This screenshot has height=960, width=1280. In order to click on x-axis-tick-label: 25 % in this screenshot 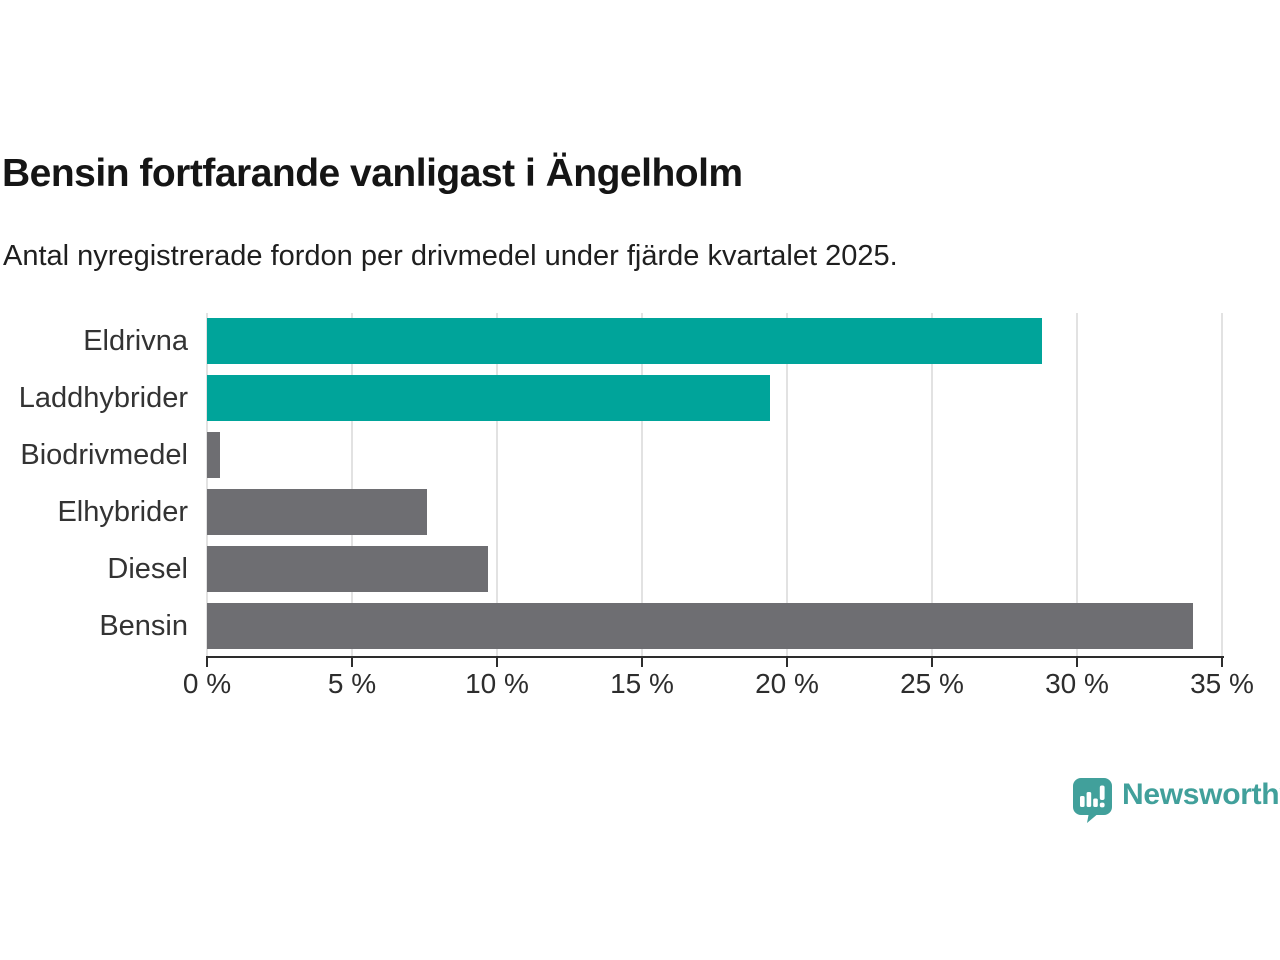, I will do `click(932, 683)`.